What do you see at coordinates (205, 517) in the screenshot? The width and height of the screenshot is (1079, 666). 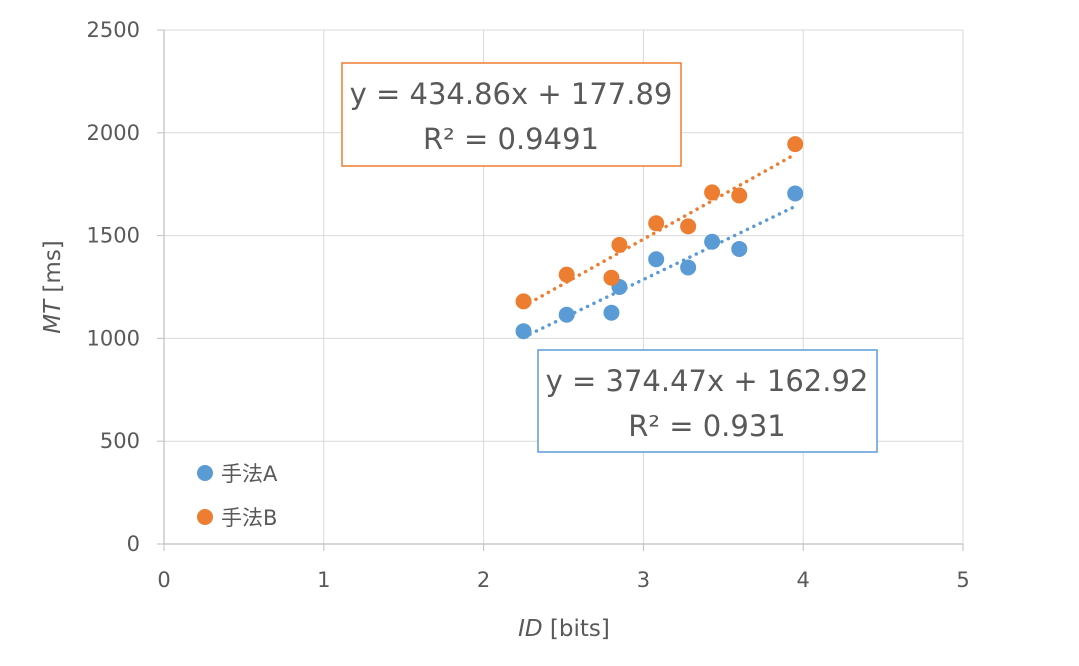 I see `legend-marker-b` at bounding box center [205, 517].